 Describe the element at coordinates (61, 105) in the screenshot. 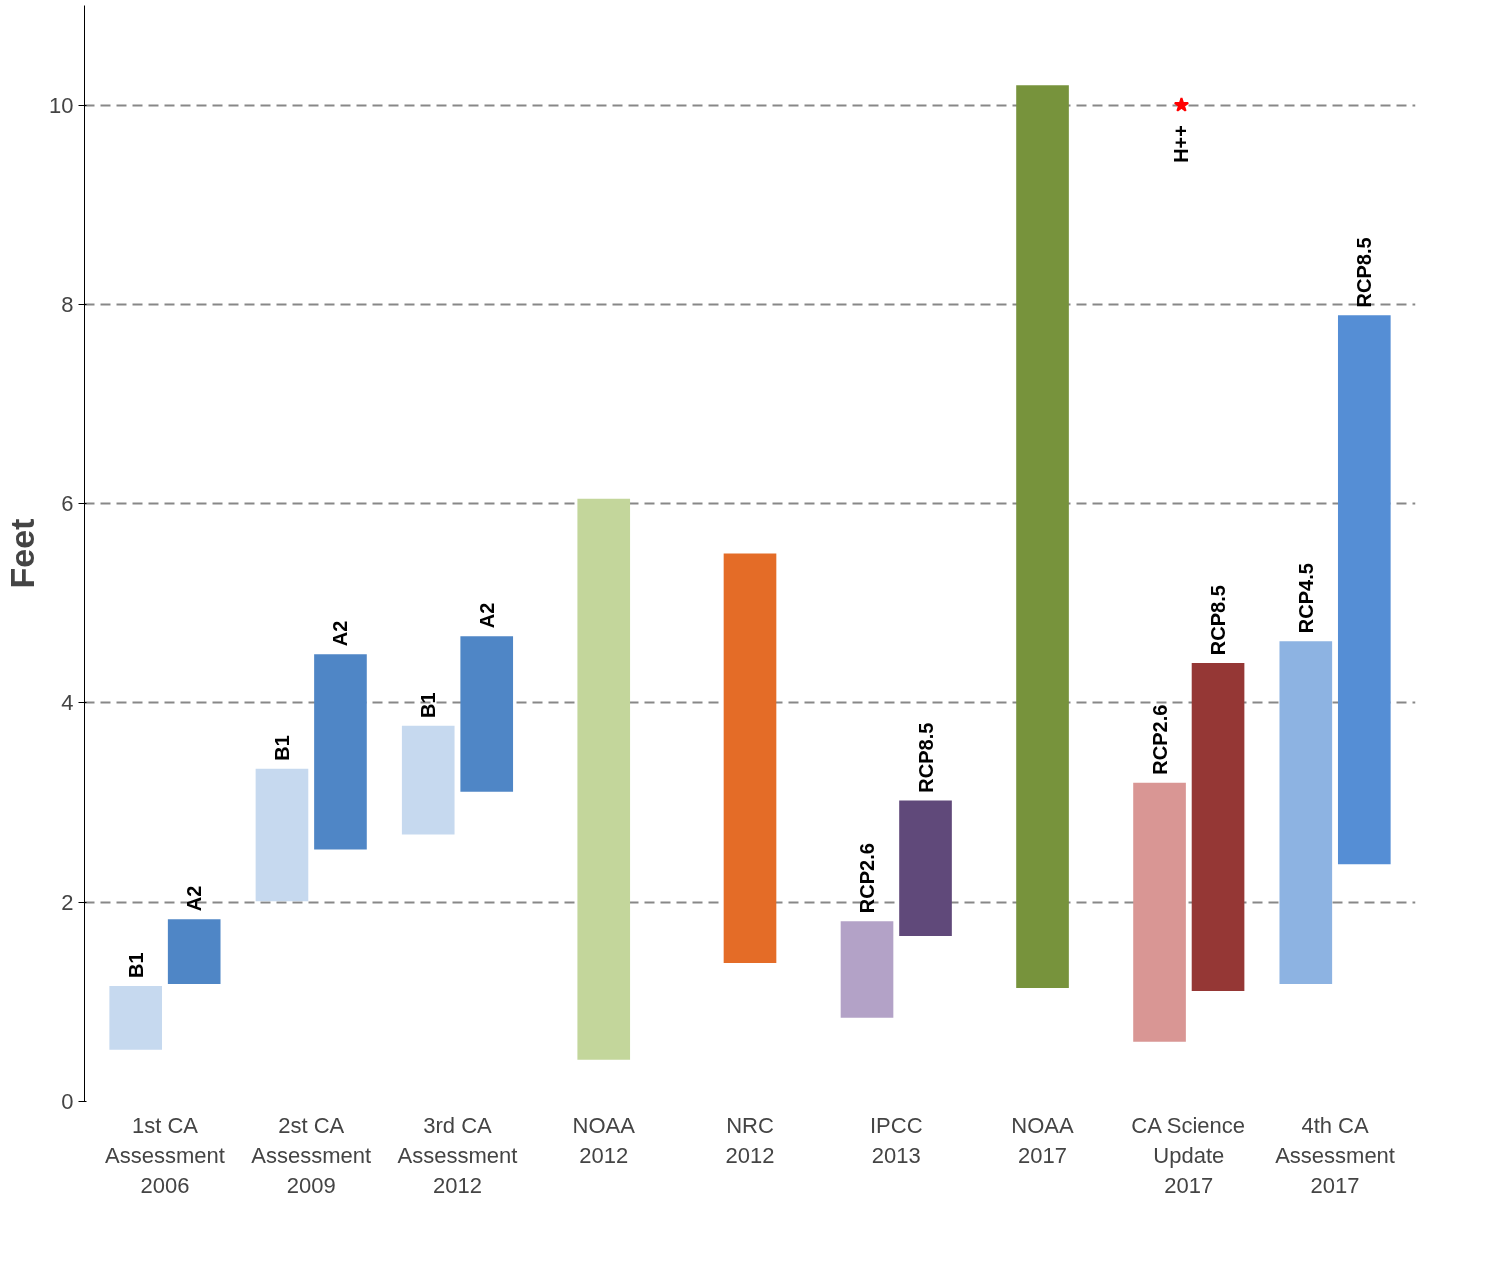

I see `y-tick-label: 10` at that location.